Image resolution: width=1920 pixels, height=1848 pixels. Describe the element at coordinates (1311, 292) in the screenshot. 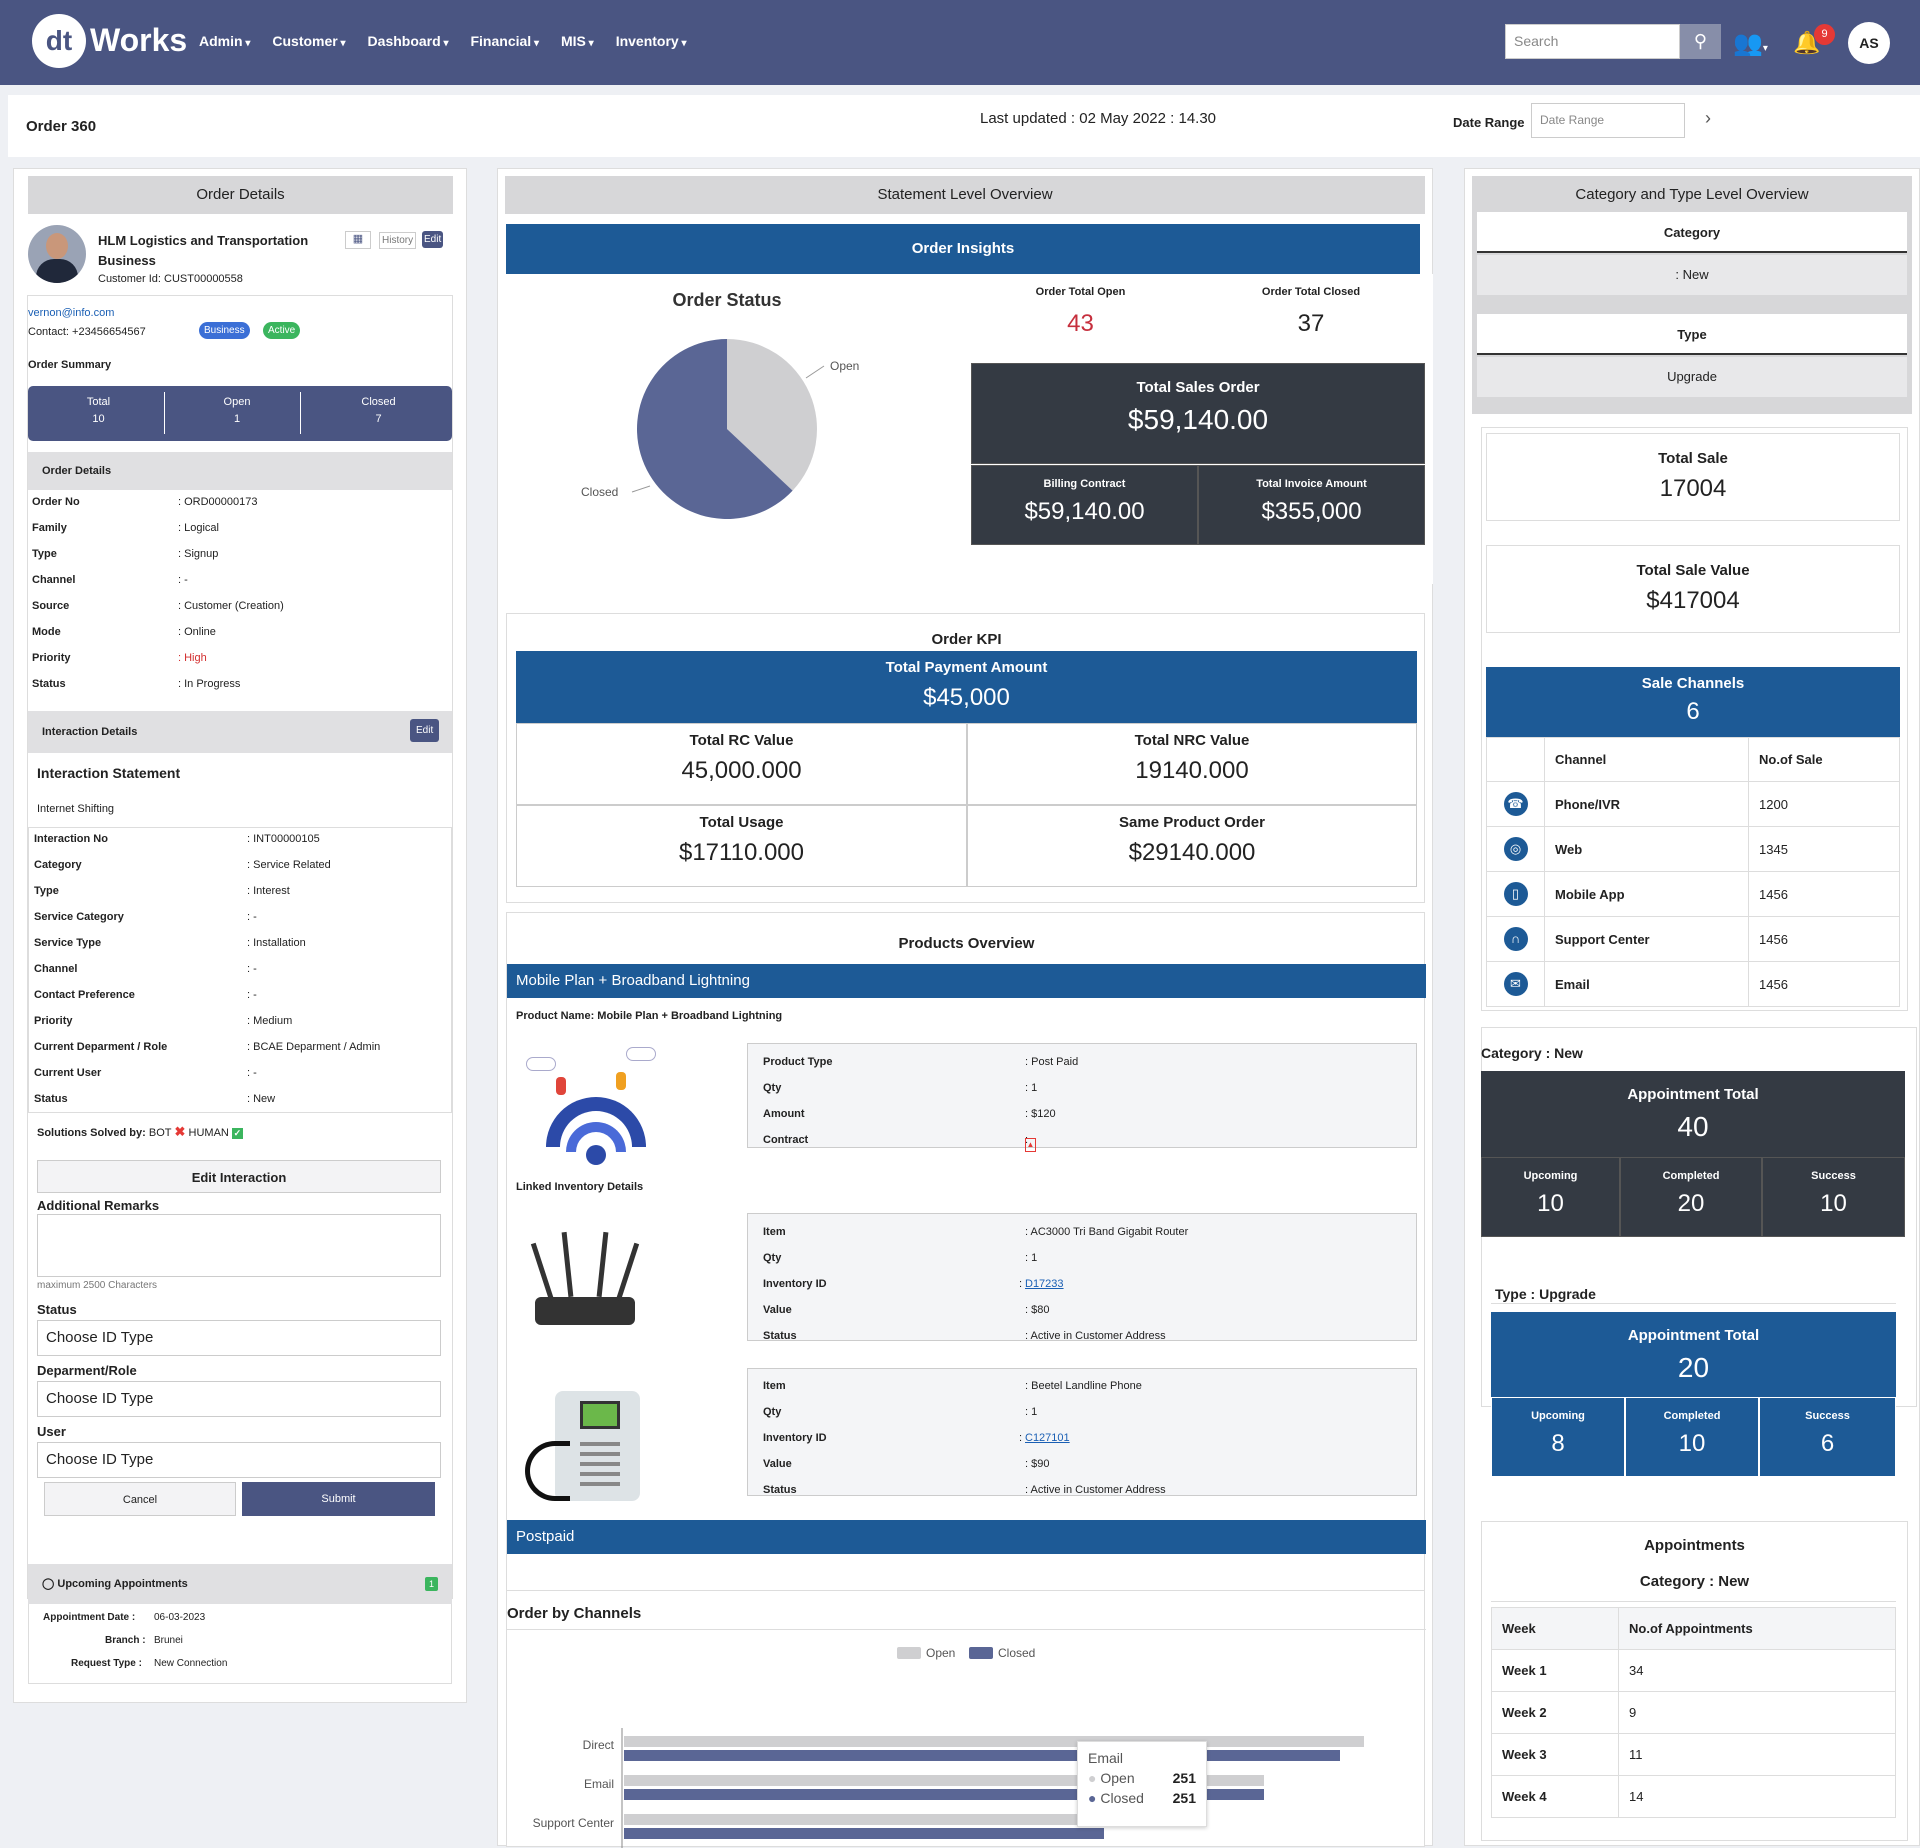

I see `order-total-closed-label: Order Total Closed` at that location.